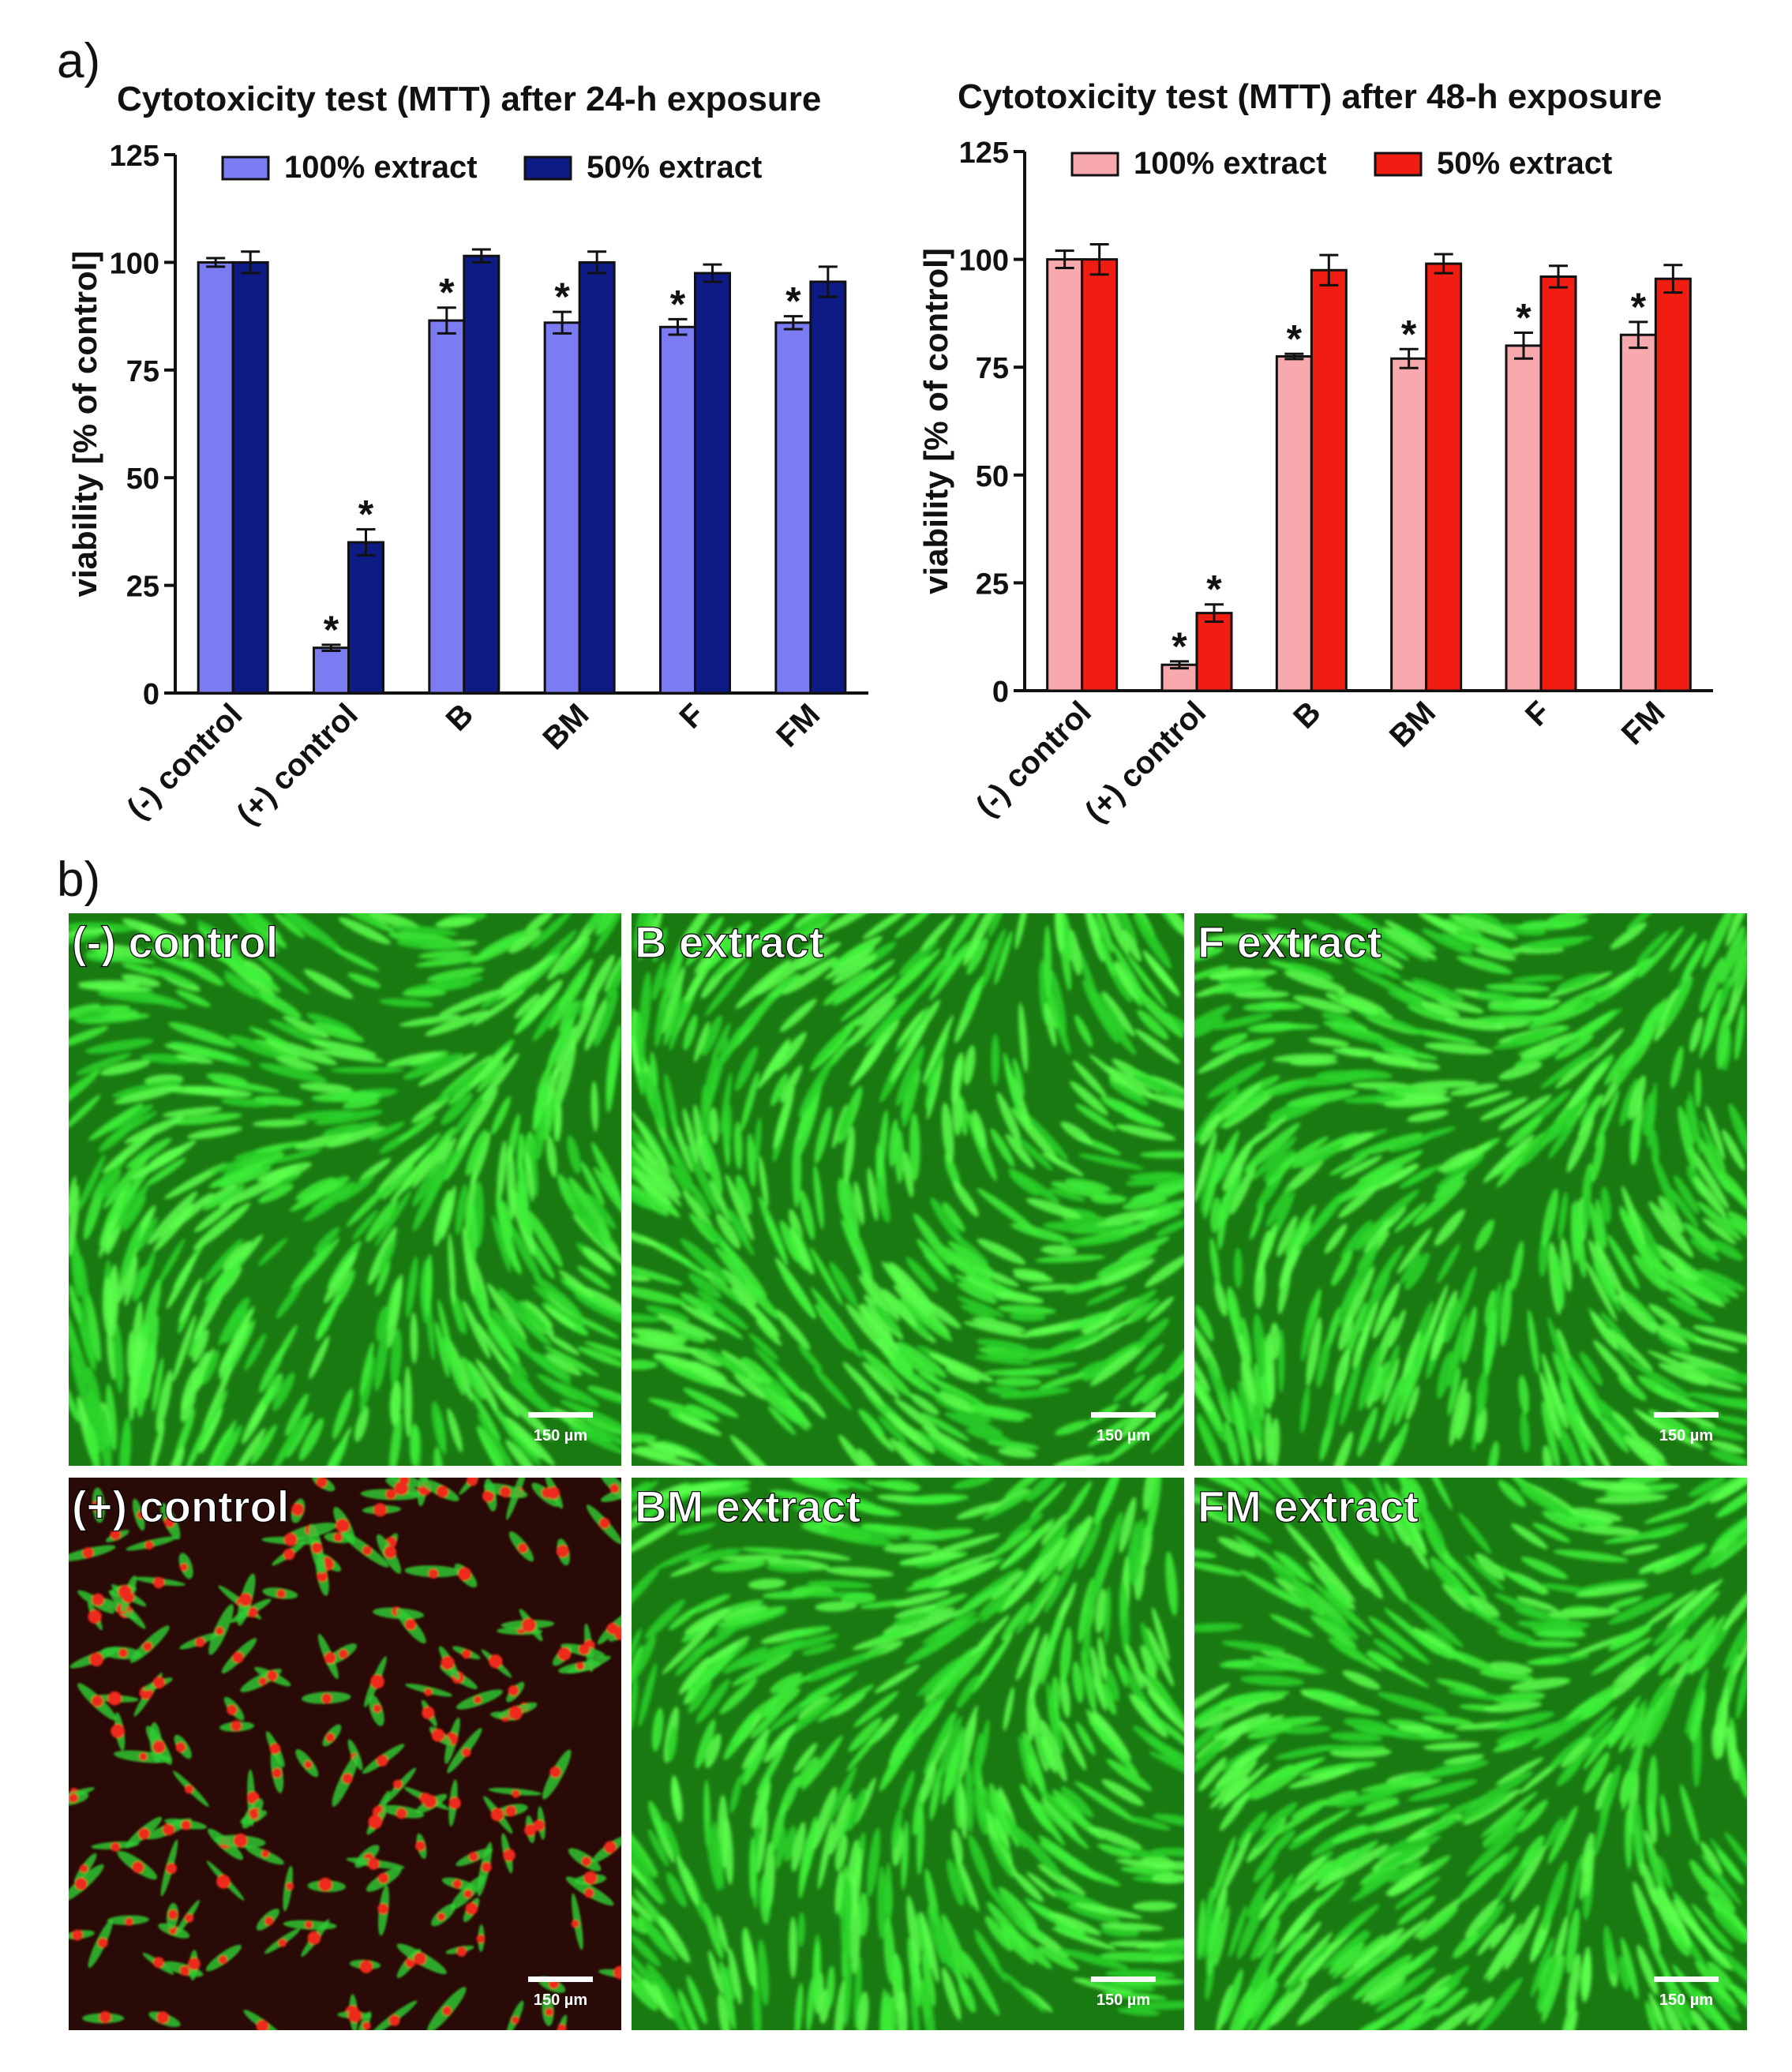 This screenshot has height=2072, width=1792. Describe the element at coordinates (366, 515) in the screenshot. I see `significance-marker: *` at that location.